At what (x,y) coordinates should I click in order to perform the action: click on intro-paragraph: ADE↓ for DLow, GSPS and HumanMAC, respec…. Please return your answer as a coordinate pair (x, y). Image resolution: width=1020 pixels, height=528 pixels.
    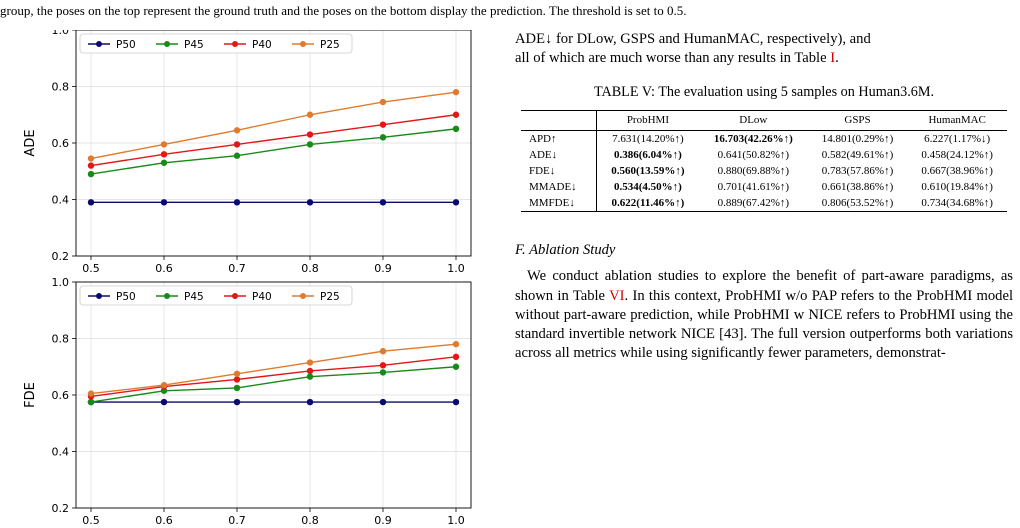
    Looking at the image, I should click on (764, 49).